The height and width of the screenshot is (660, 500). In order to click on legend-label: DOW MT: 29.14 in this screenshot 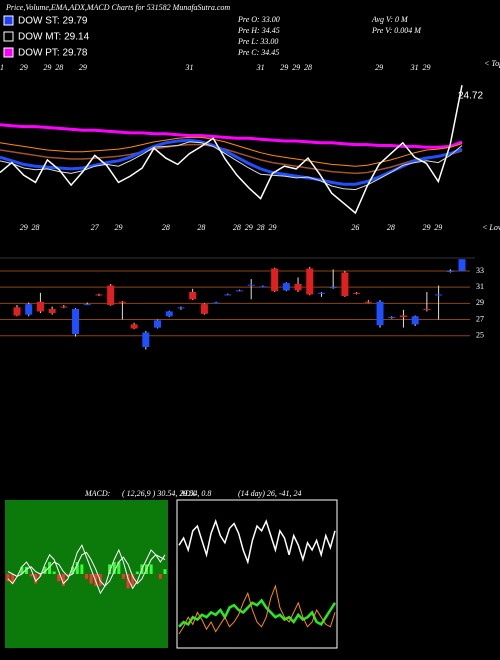, I will do `click(54, 37)`.